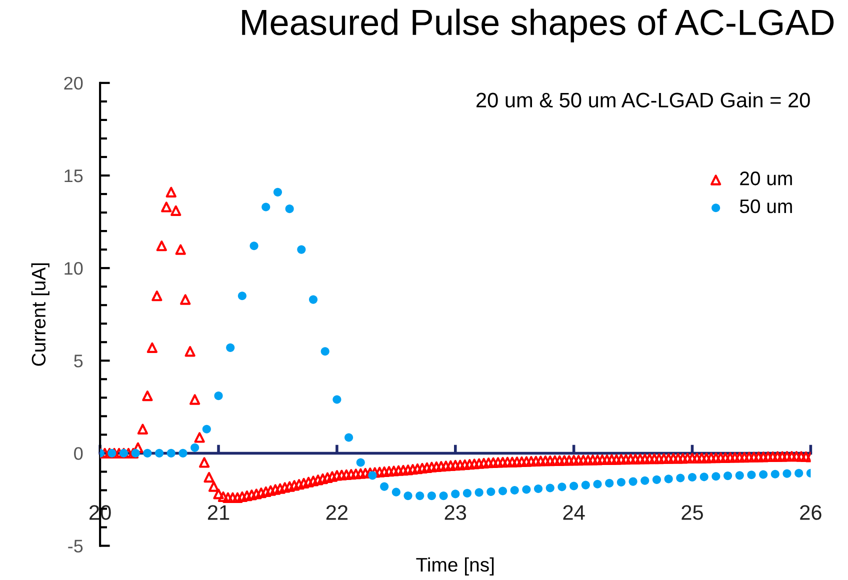 Image resolution: width=848 pixels, height=580 pixels. I want to click on legend-label: 20 um, so click(766, 179).